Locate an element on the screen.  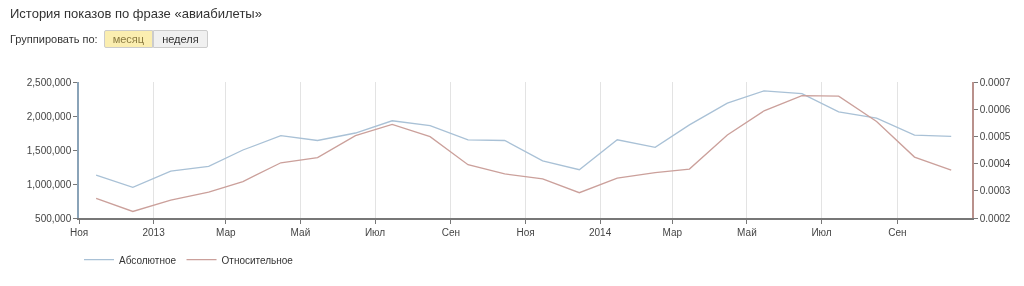
text: Группировать по: is located at coordinates (54, 39).